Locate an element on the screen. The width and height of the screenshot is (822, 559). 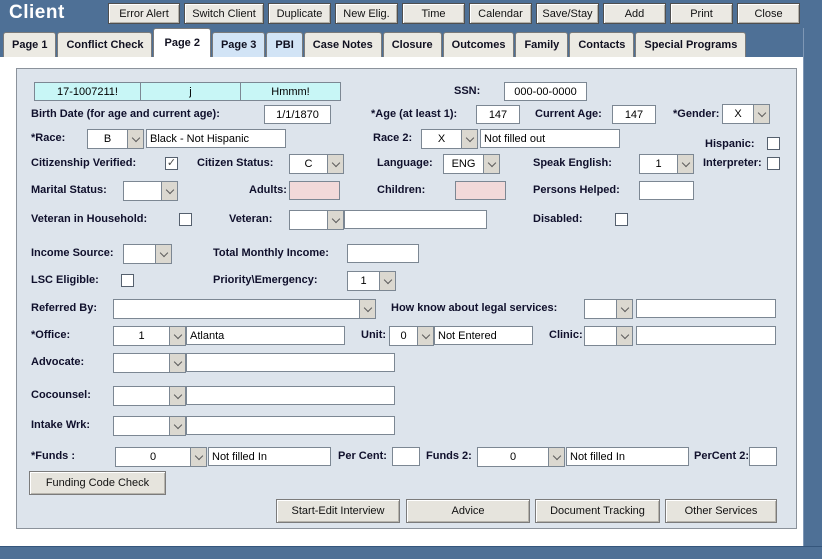
citizen-status-select: C is located at coordinates (316, 164).